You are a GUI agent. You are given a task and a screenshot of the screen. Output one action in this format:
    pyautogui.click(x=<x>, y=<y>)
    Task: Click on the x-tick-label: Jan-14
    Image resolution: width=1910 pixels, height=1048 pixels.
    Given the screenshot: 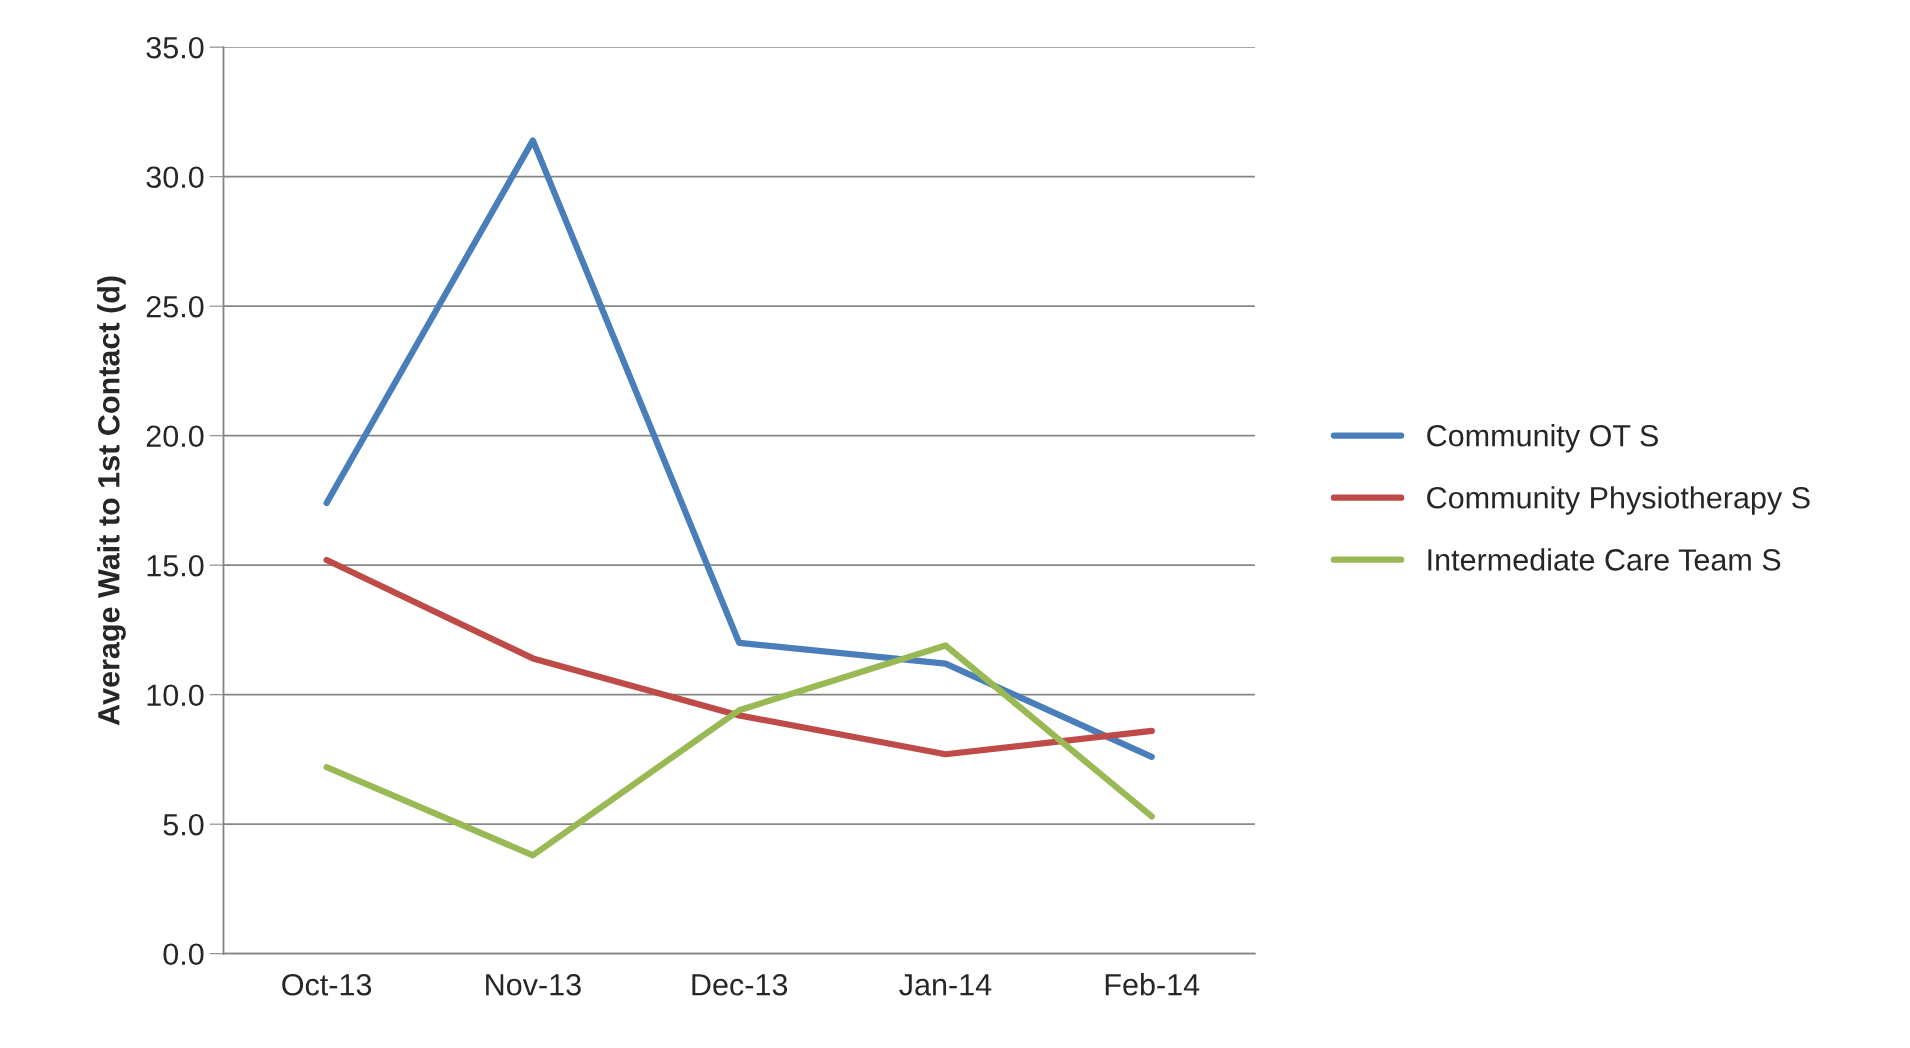 What is the action you would take?
    pyautogui.click(x=945, y=985)
    